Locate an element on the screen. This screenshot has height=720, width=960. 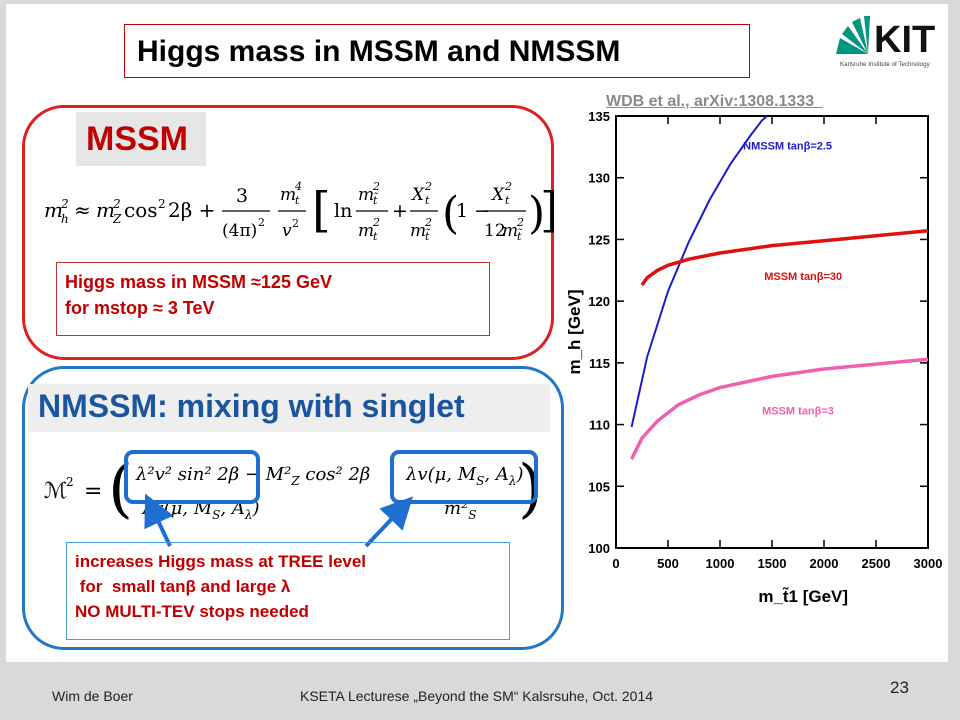
series-label: NMSSM tanβ=2.5 is located at coordinates (787, 146).